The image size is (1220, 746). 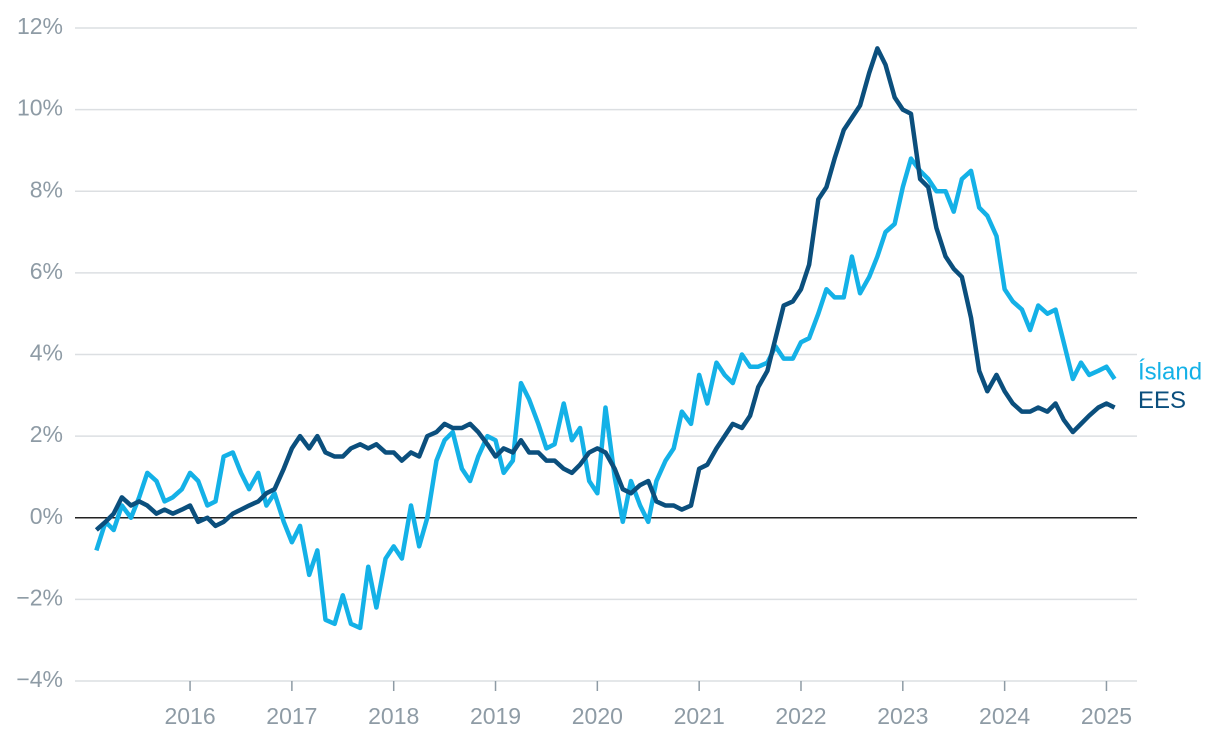 What do you see at coordinates (495, 716) in the screenshot?
I see `x-tick-label: 2019` at bounding box center [495, 716].